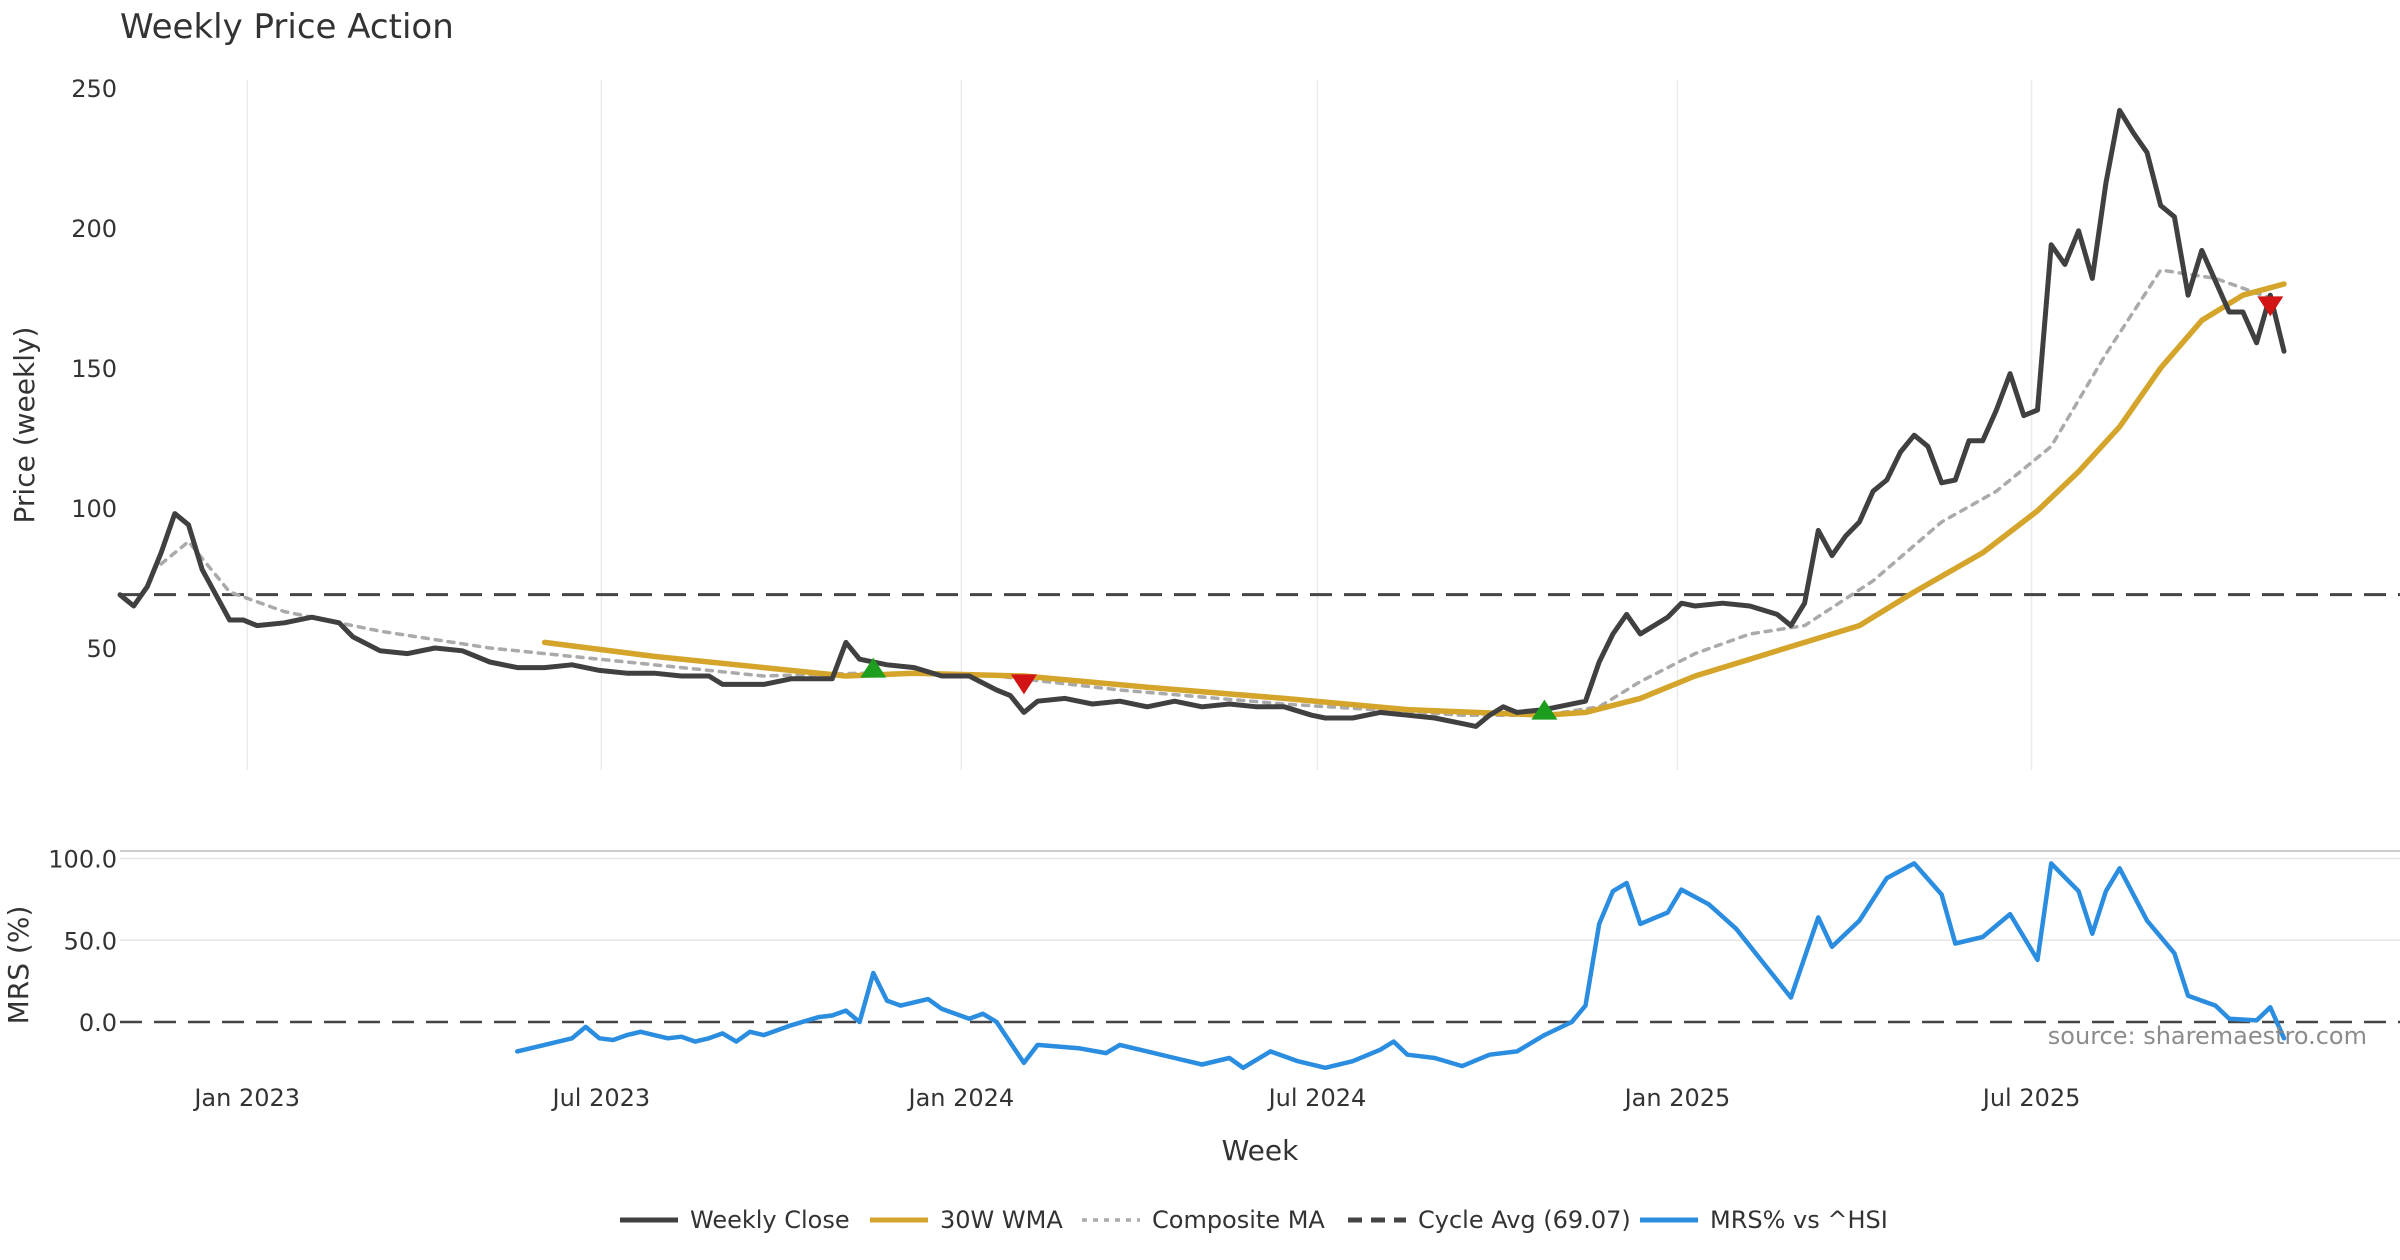  Describe the element at coordinates (101, 649) in the screenshot. I see `price-y-tick-label: 50` at that location.